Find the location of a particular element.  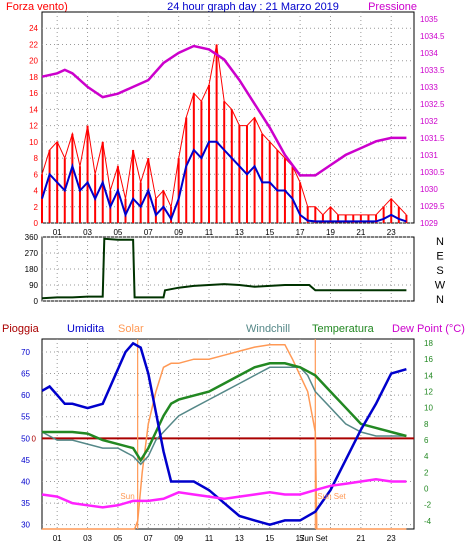

sunset-axis-label: Sun Set is located at coordinates (313, 538).